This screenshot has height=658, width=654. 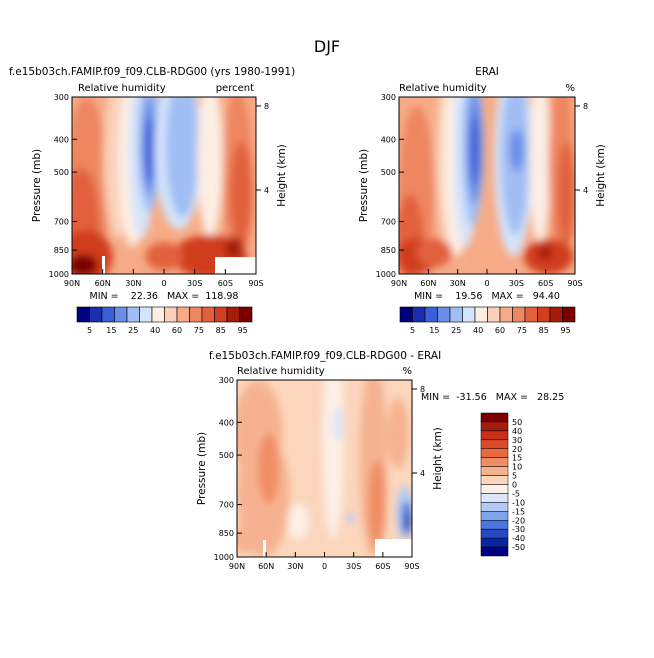 I want to click on colorbar-label: 50, so click(x=517, y=422).